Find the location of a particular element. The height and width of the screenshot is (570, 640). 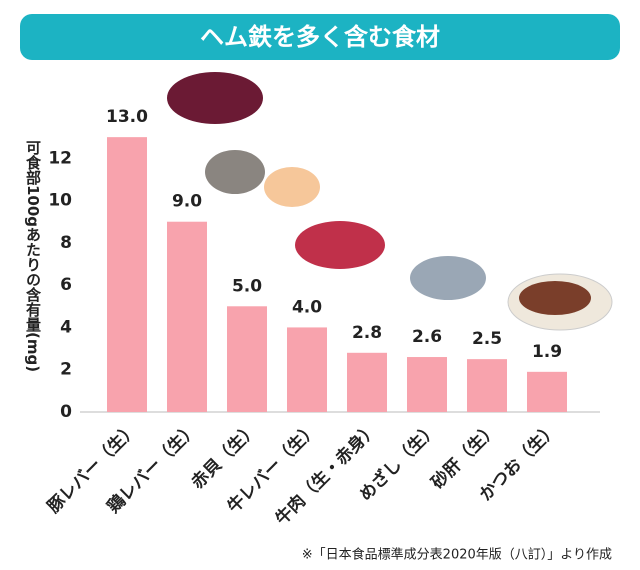

y-axis-label: 可食部100gあたりの含有量(mg) is located at coordinates (33, 256).